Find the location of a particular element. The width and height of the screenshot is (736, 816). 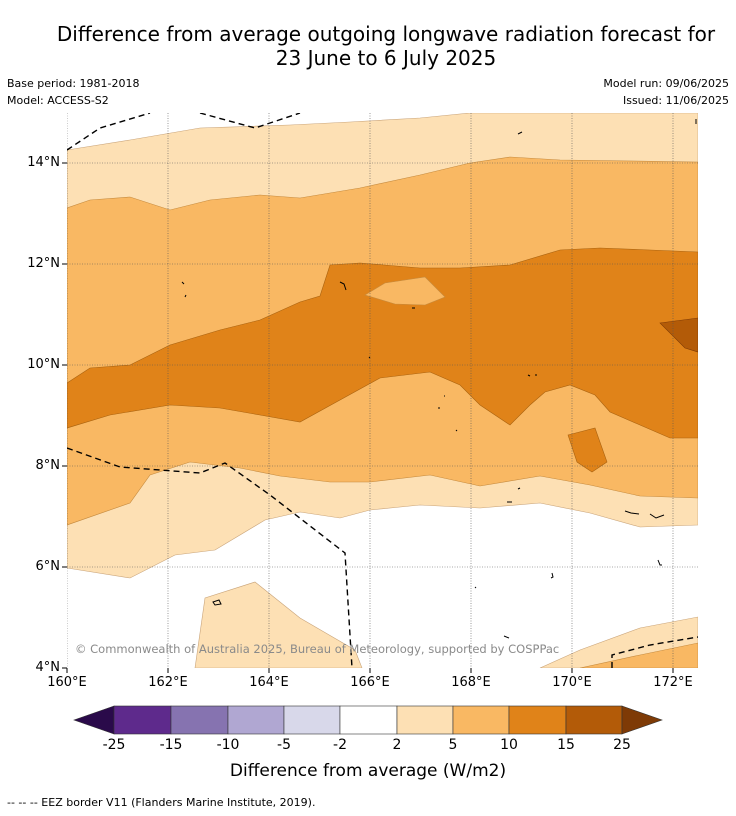

colorbar is located at coordinates (368, 720).